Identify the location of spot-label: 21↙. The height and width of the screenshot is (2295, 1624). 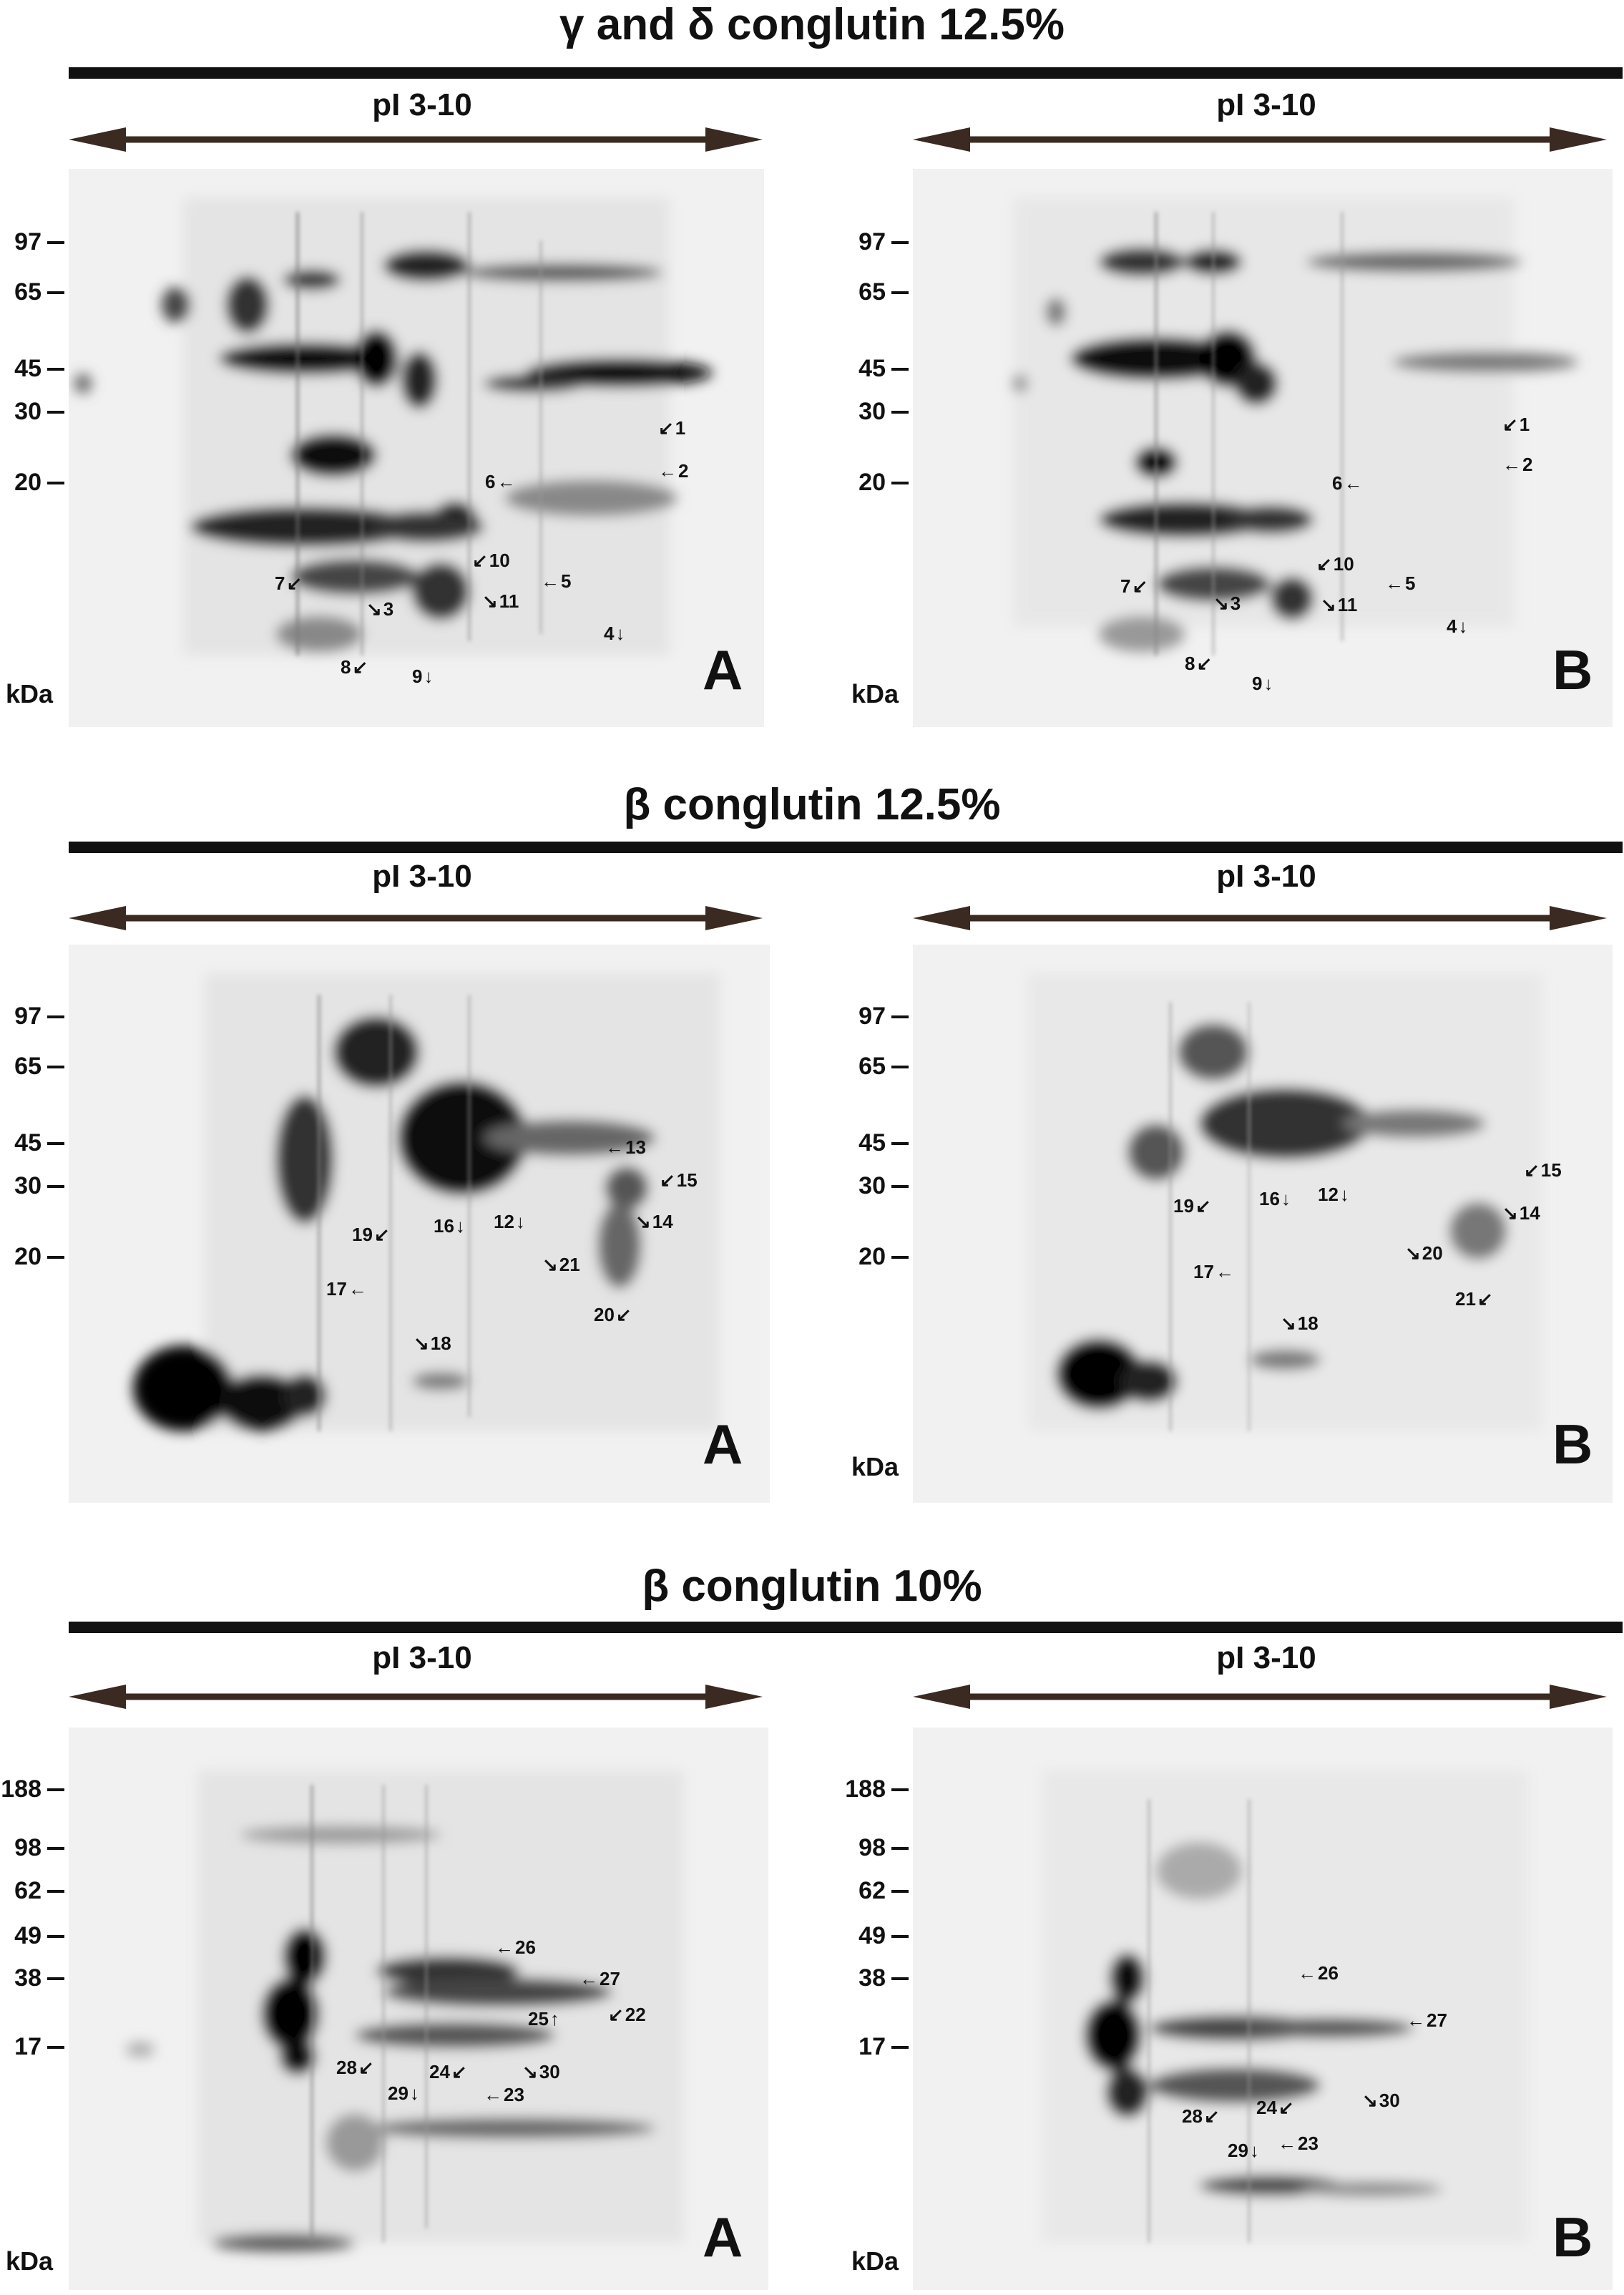
(1474, 1299).